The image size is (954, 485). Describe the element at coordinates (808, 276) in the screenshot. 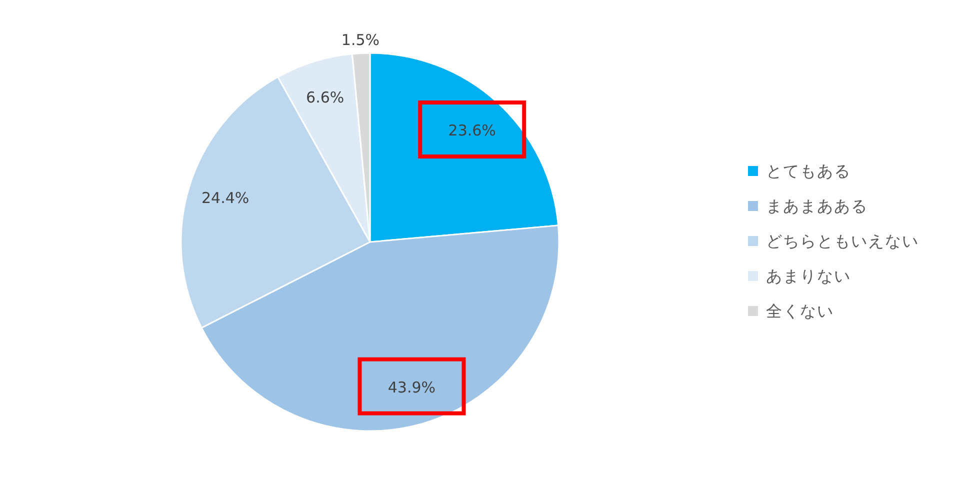

I see `legend-label: あまりない` at that location.